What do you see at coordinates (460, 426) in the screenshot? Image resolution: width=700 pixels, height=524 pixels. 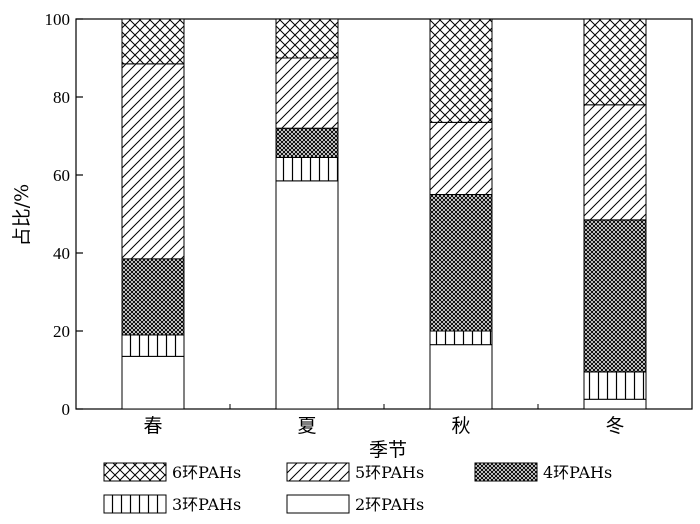 I see `x-tick-label: 秋` at bounding box center [460, 426].